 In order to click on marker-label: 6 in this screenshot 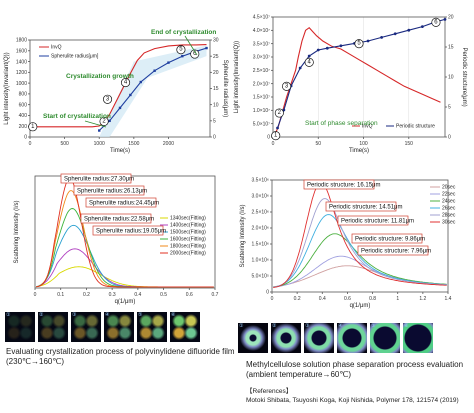, I will do `click(195, 54)`.